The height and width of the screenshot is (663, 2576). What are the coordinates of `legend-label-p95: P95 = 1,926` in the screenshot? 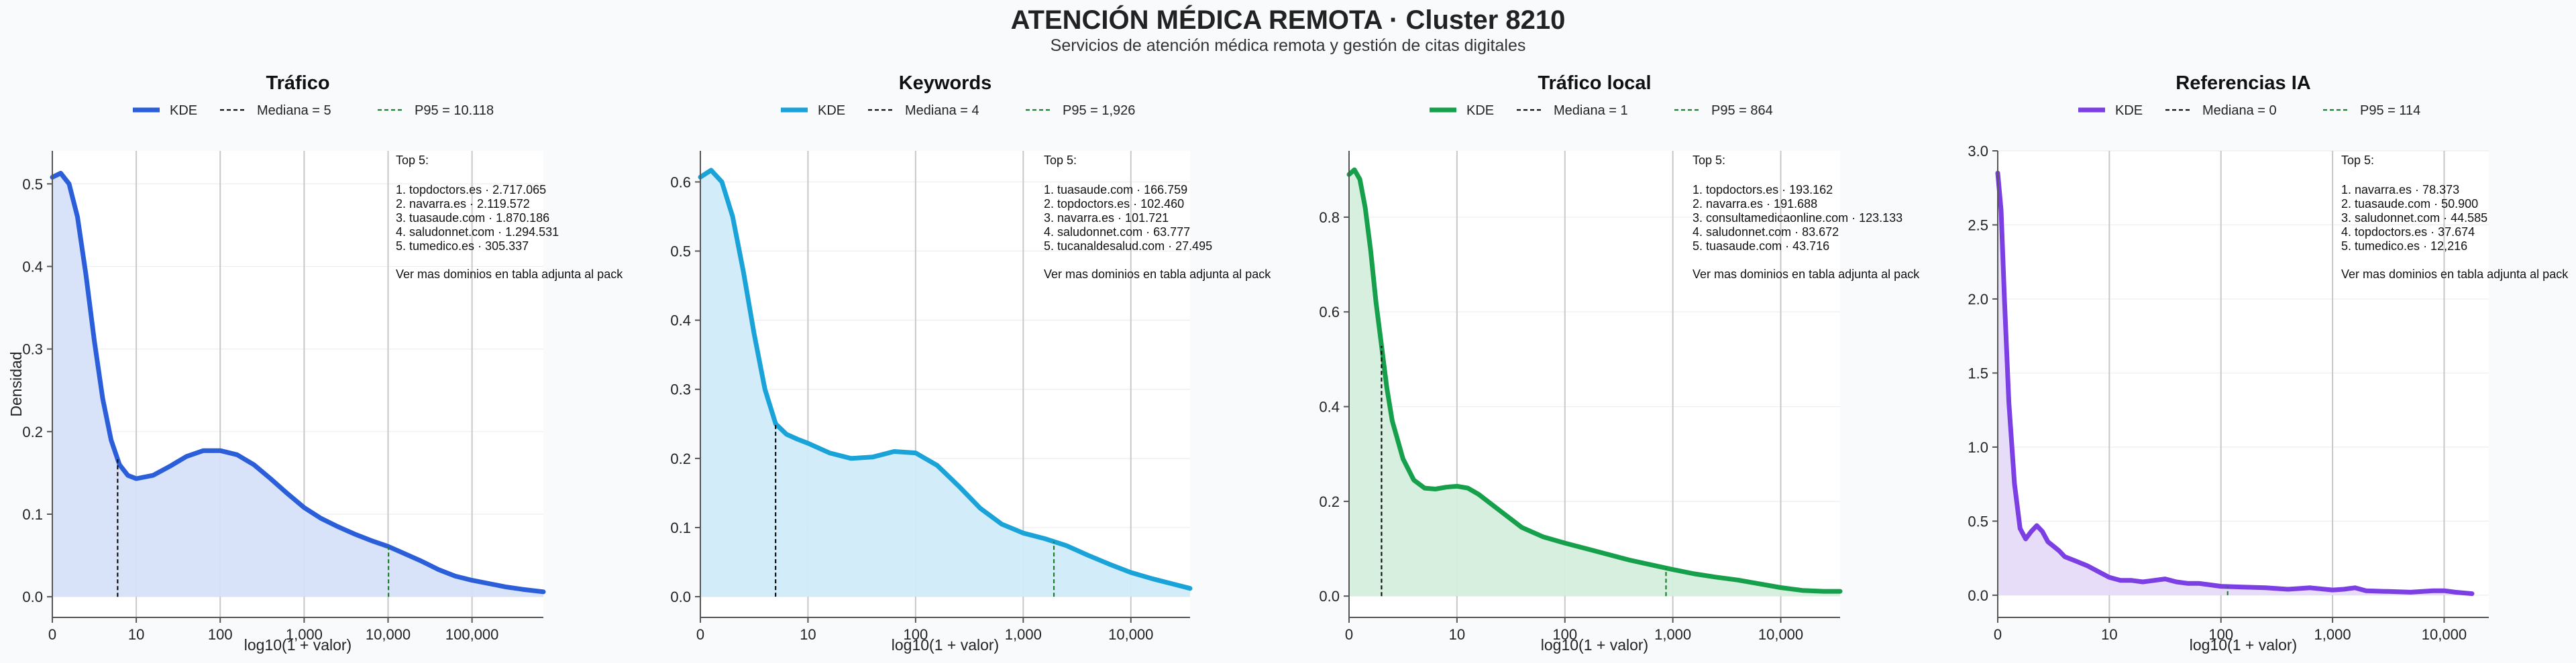 It's located at (1099, 111).